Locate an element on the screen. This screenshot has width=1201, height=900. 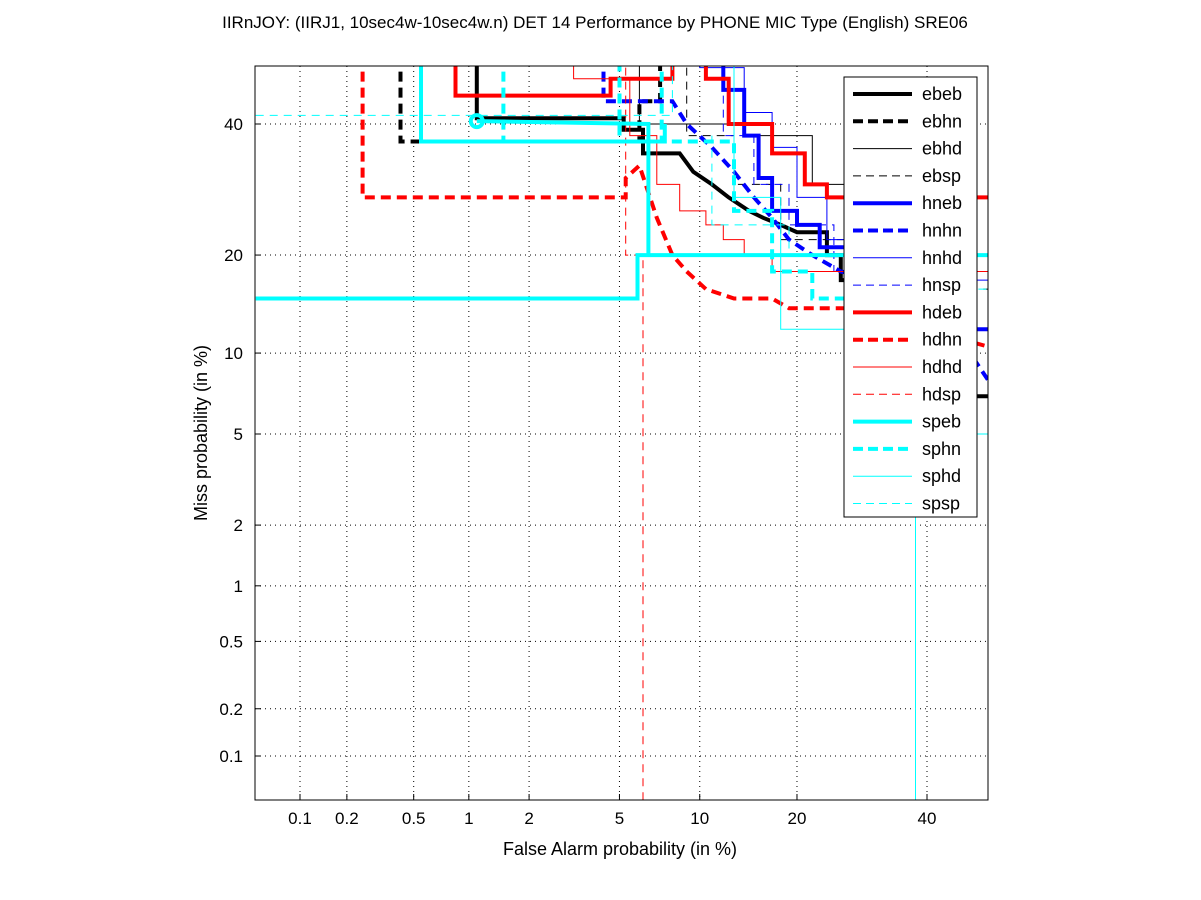
legend-label-sphd: sphd is located at coordinates (941, 476).